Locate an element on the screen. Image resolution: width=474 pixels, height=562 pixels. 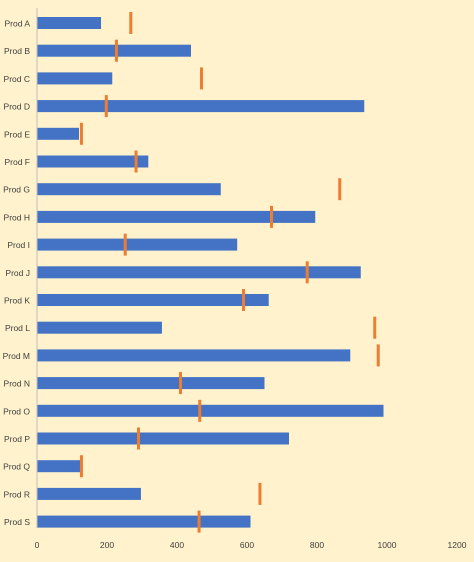
target-marker-prod-l is located at coordinates (375, 327).